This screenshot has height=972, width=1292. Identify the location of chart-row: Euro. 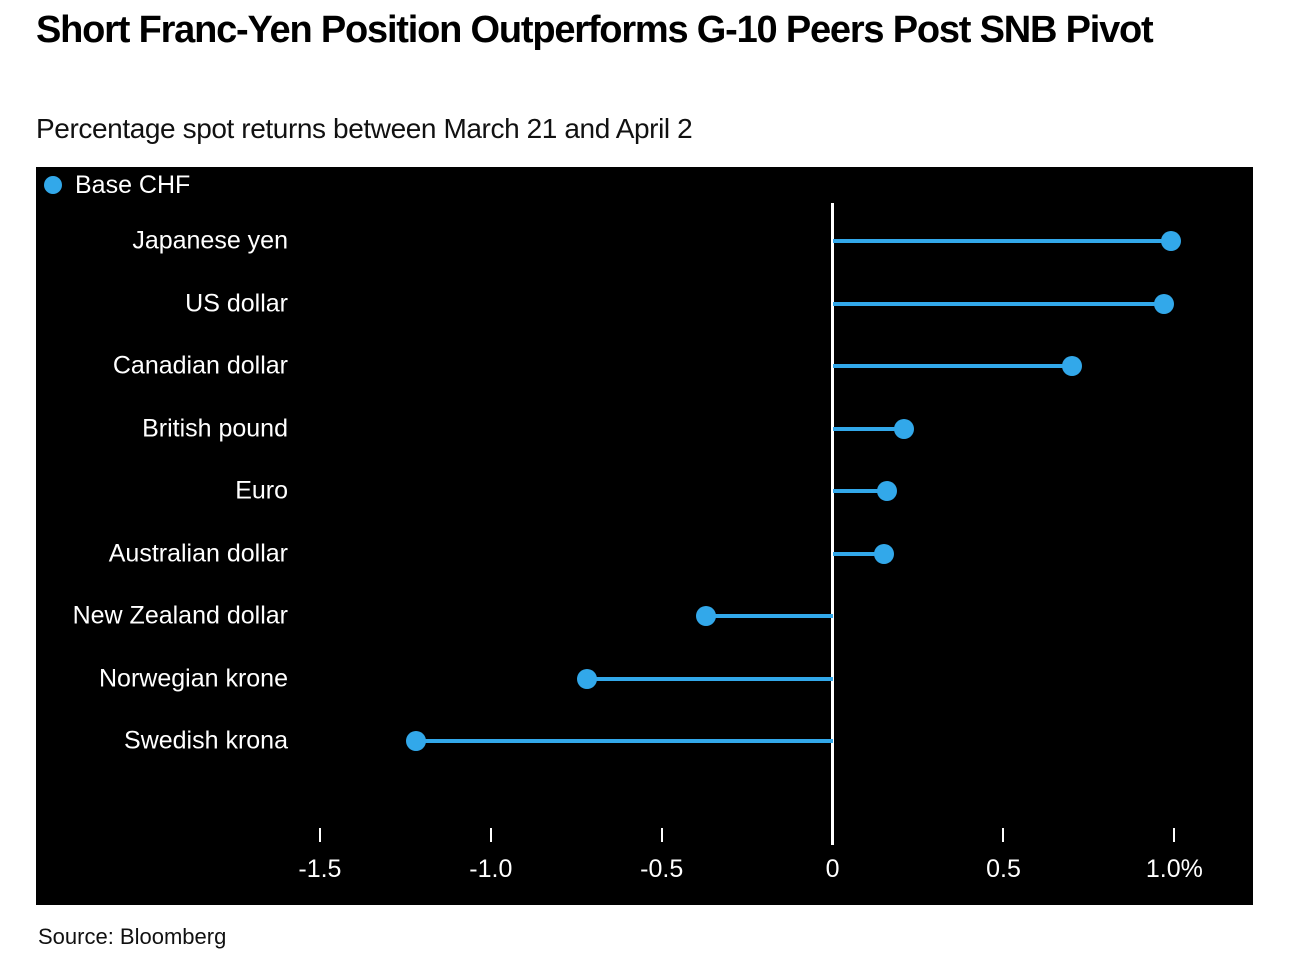
(644, 491).